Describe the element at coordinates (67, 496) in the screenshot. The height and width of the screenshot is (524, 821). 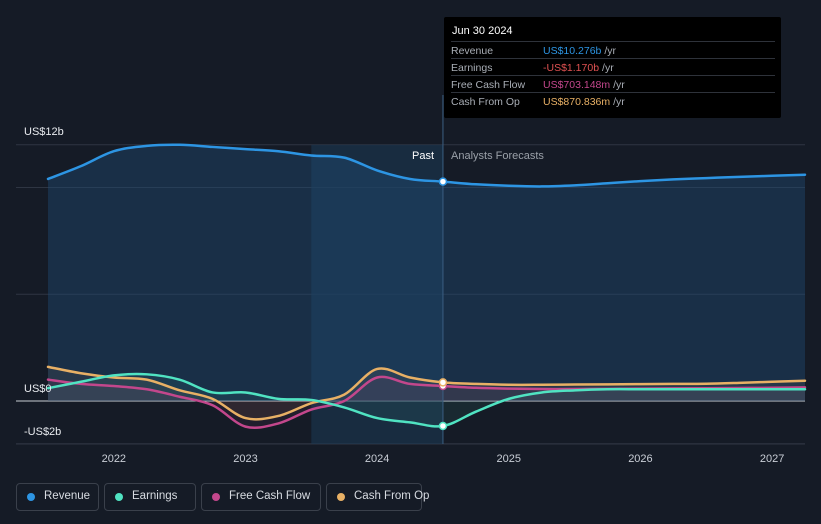
I see `legend-label: Revenue` at that location.